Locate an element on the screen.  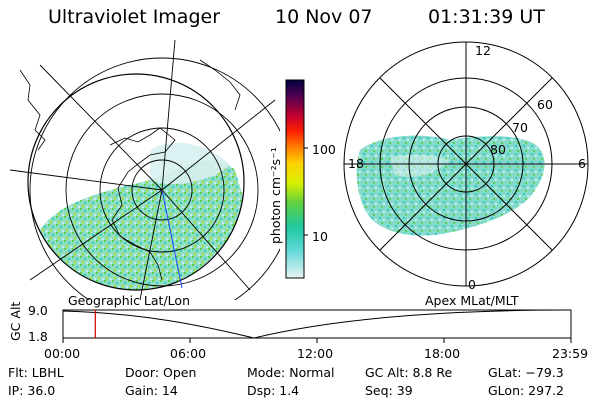
altitude-plot-frame is located at coordinates (317, 324).